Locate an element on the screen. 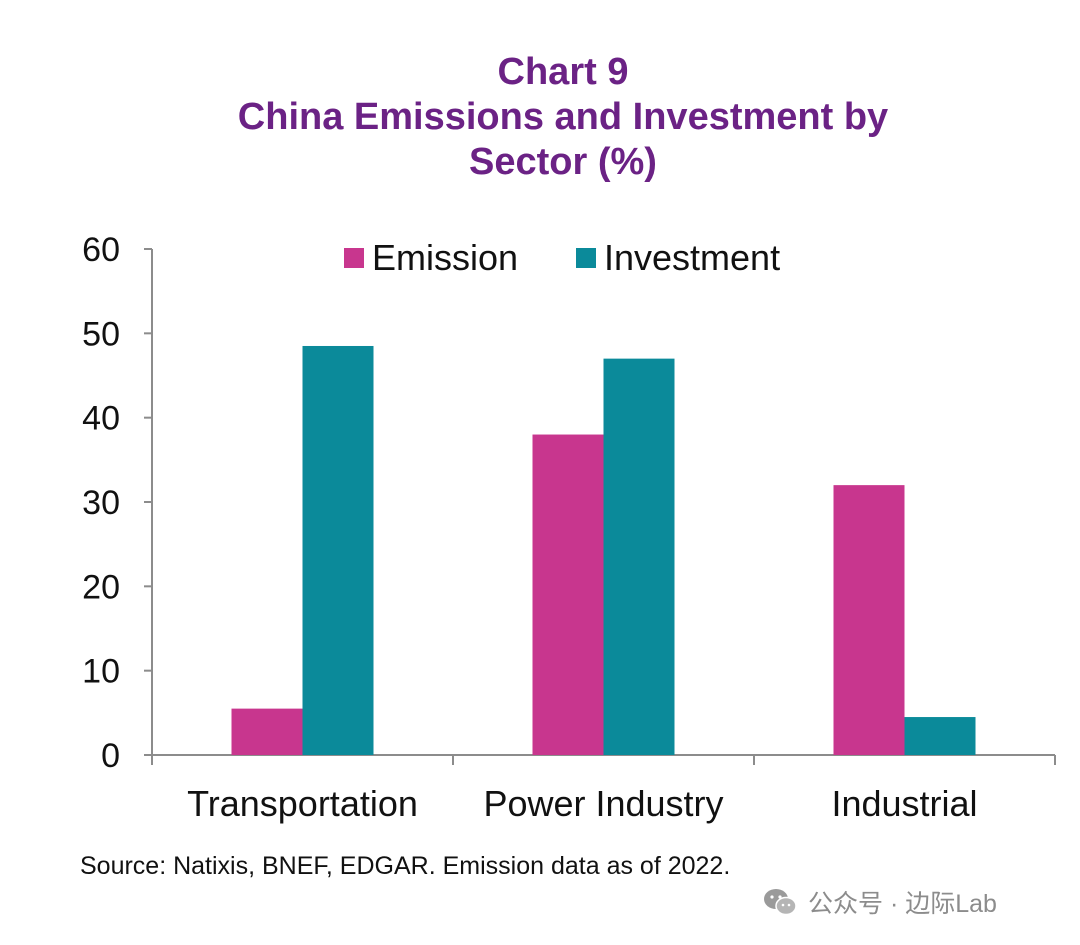 This screenshot has height=945, width=1080. y-tick-label: 60 is located at coordinates (101, 250).